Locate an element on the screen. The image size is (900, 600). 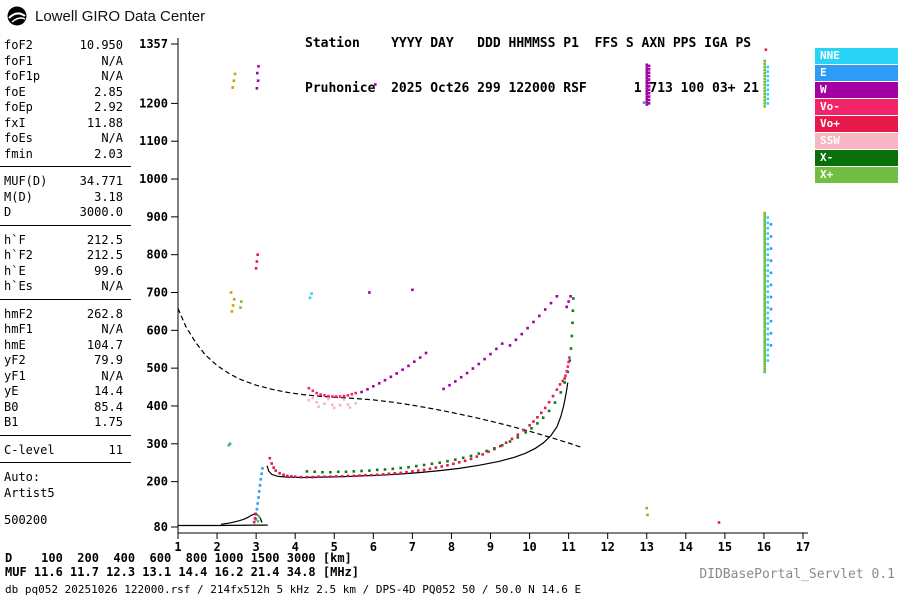
auto-scaler-line: 500200 is located at coordinates (26, 520).